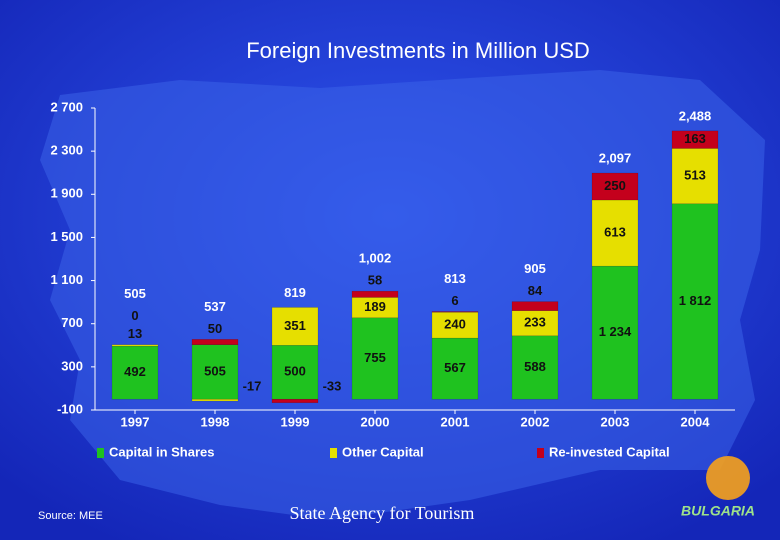 This screenshot has height=545, width=780. What do you see at coordinates (454, 300) in the screenshot?
I see `data-label: 6` at bounding box center [454, 300].